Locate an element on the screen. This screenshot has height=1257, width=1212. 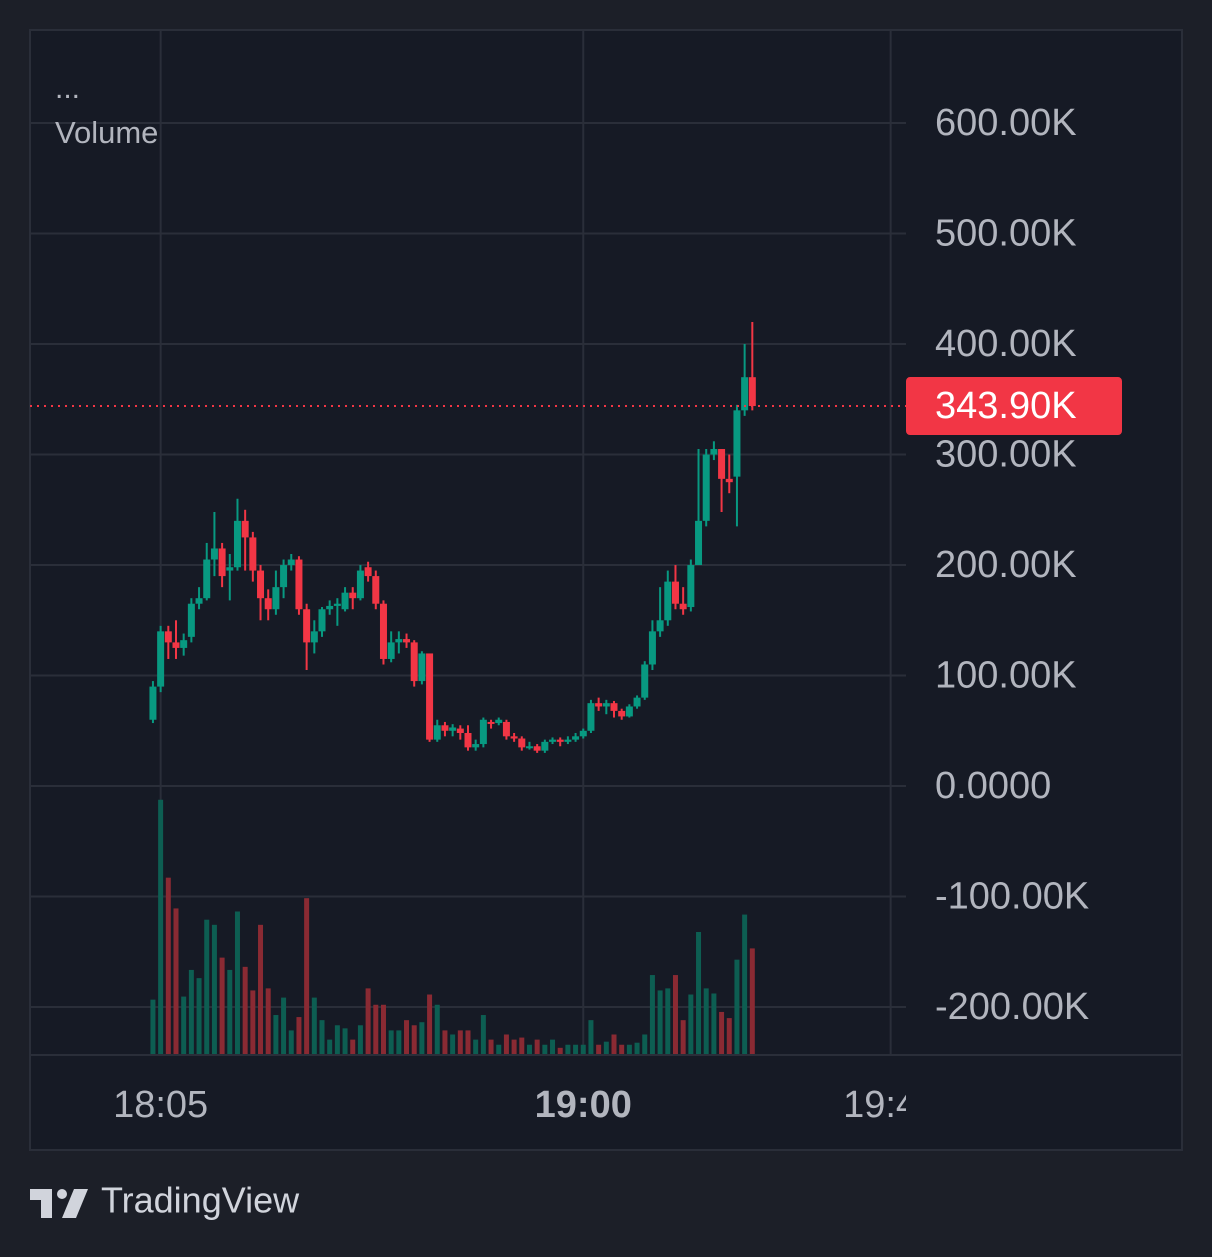
brand-logo is located at coordinates (59, 1203).